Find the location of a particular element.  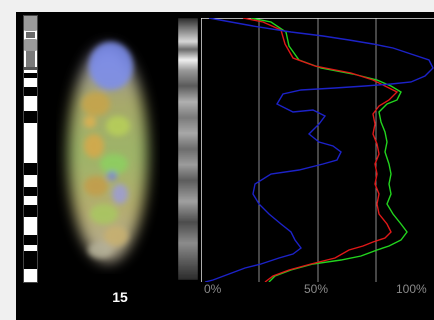

chromosome-image is located at coordinates (108, 152).